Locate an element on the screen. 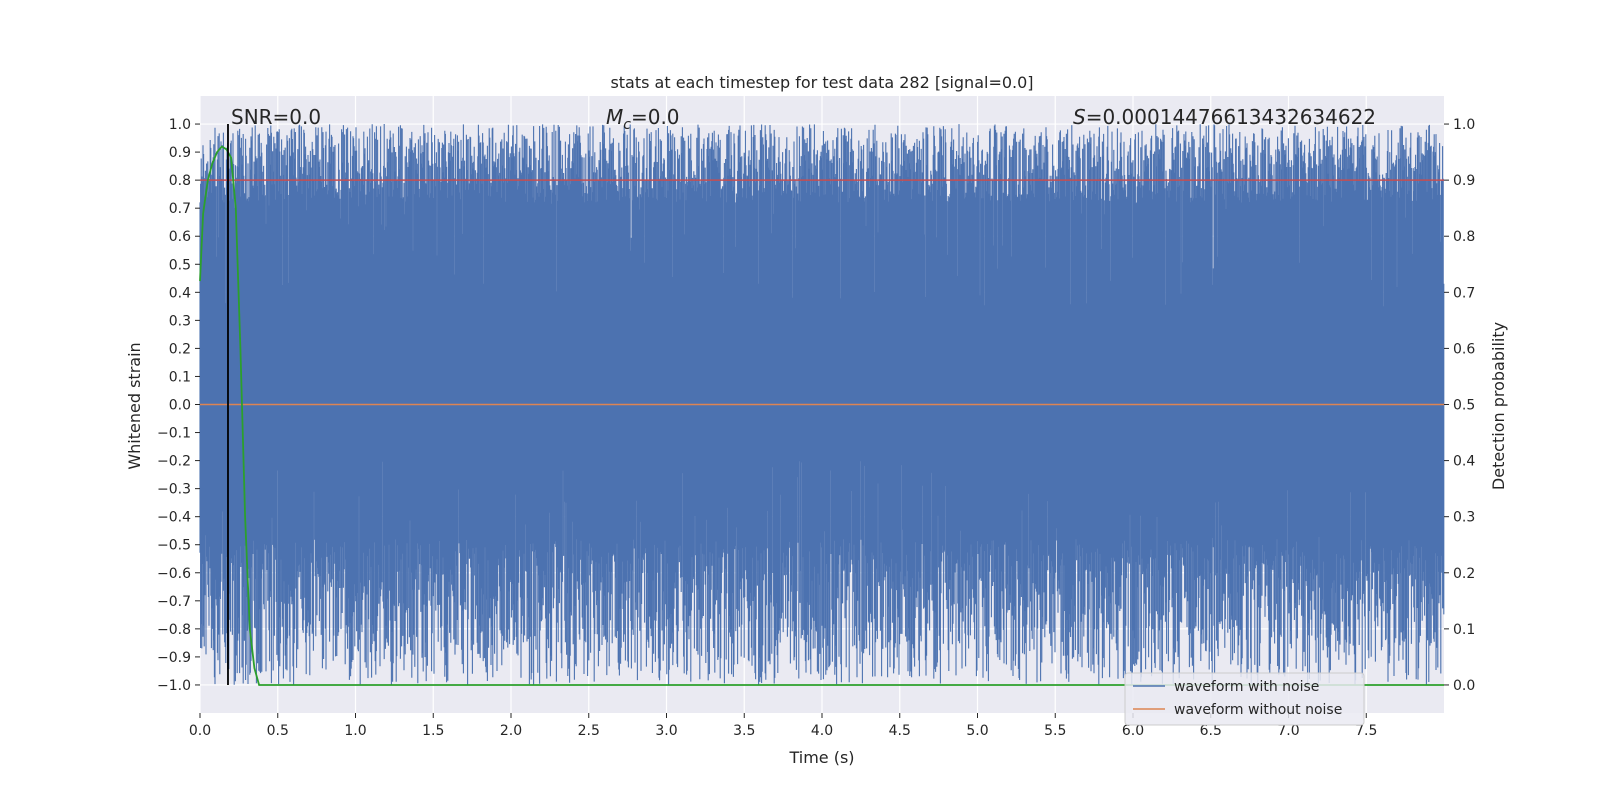 This screenshot has height=800, width=1600. chirp-mass-annotation: Mc=0.0 is located at coordinates (643, 119).